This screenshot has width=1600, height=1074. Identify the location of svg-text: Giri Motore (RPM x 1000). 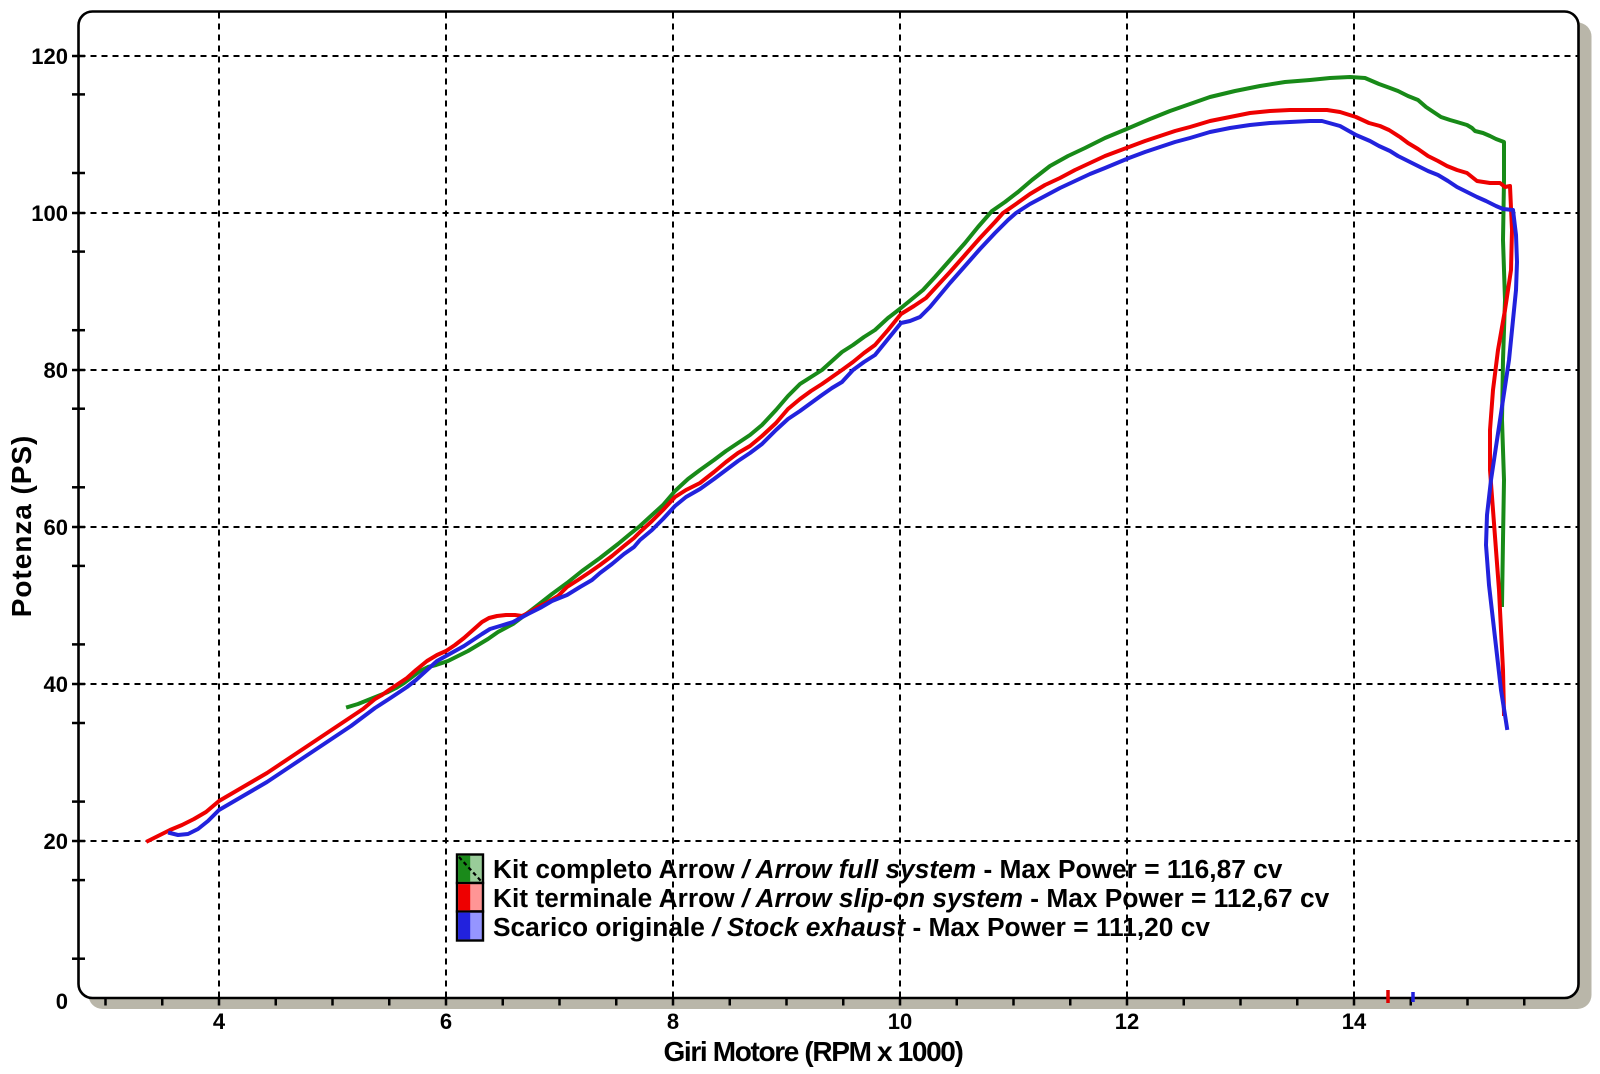
(812, 1051).